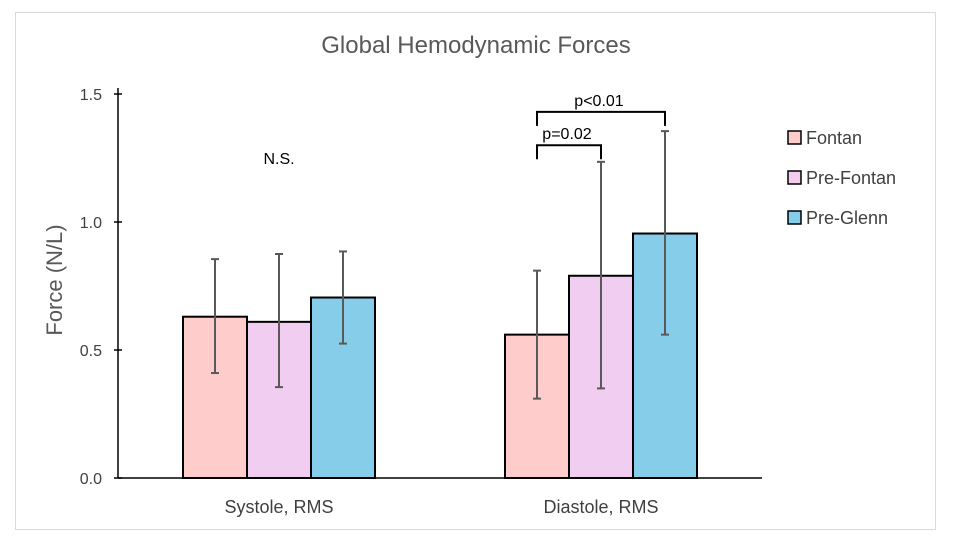 The image size is (956, 546). Describe the element at coordinates (598, 101) in the screenshot. I see `significance-label: p<0.01` at that location.